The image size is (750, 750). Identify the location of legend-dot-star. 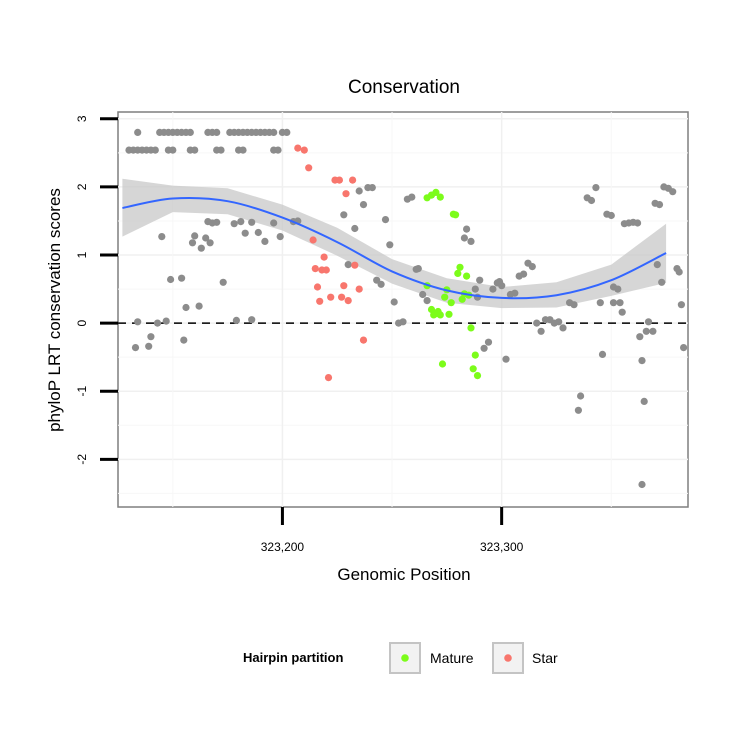
(508, 658).